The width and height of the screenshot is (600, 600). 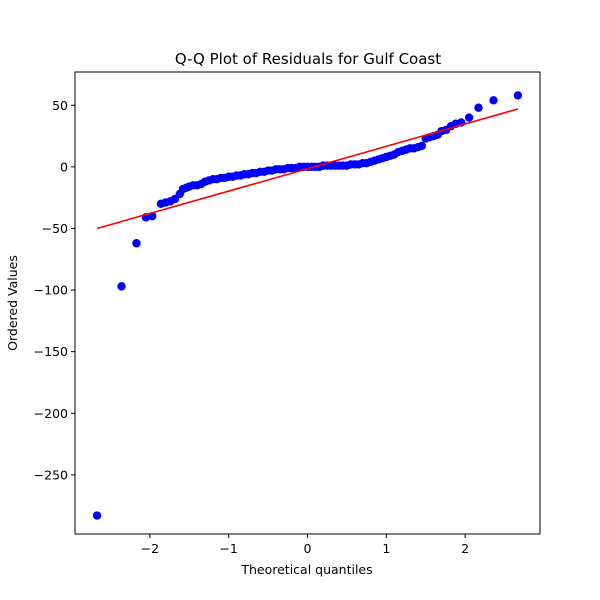 What do you see at coordinates (308, 548) in the screenshot?
I see `x-tick-label: 0` at bounding box center [308, 548].